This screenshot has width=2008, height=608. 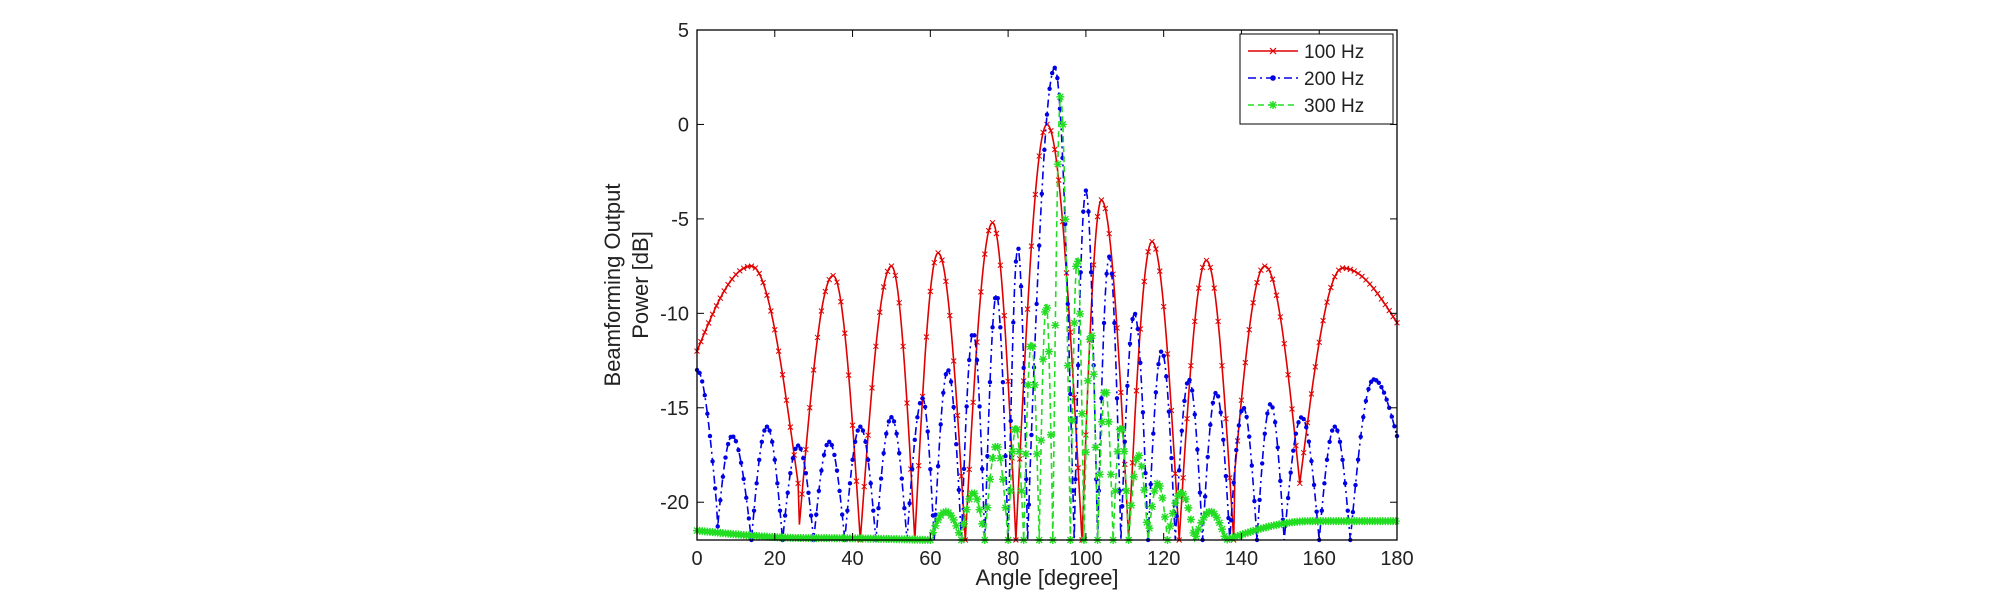 What do you see at coordinates (930, 559) in the screenshot?
I see `x-tick-label: 60` at bounding box center [930, 559].